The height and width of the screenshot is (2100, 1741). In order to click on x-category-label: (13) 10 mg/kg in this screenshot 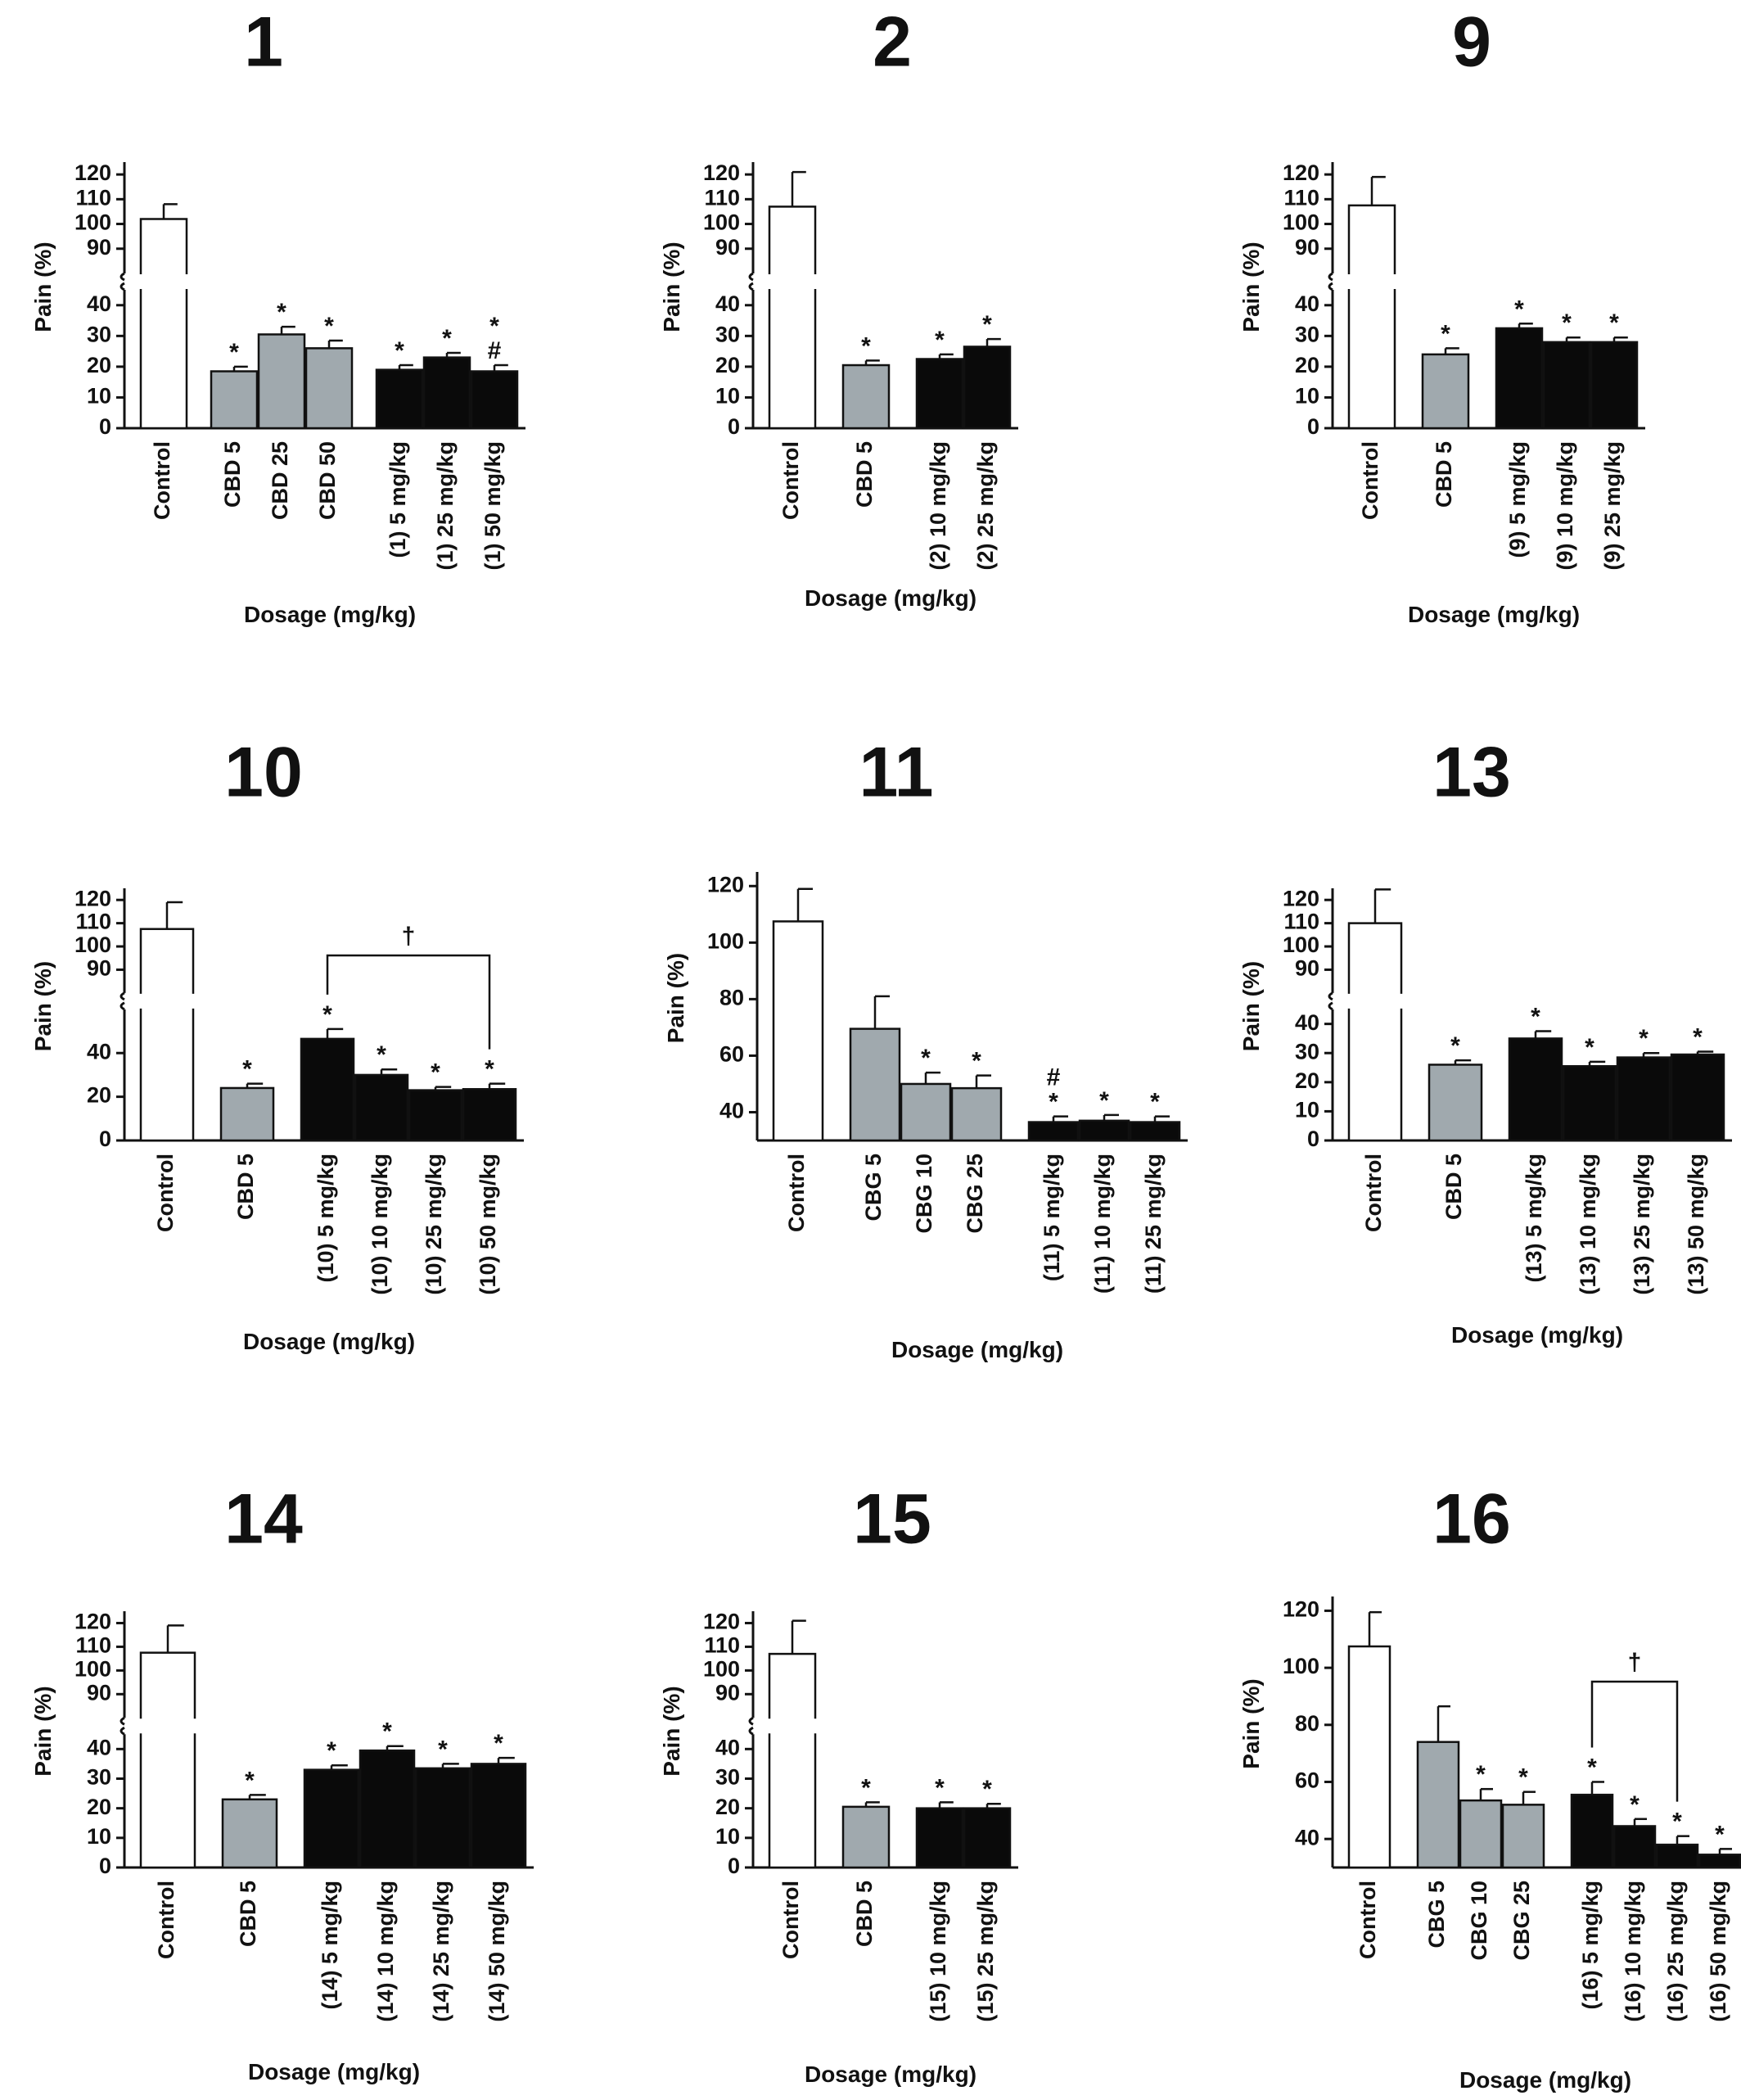, I will do `click(1588, 1224)`.